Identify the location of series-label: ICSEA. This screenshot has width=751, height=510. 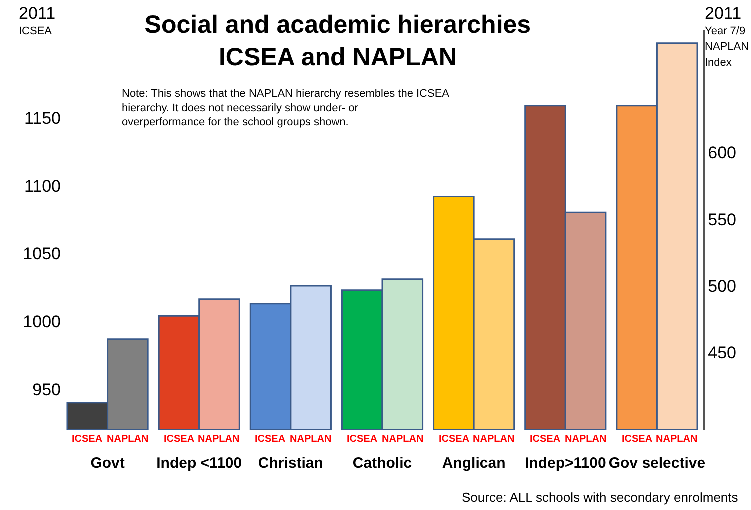
(87, 439).